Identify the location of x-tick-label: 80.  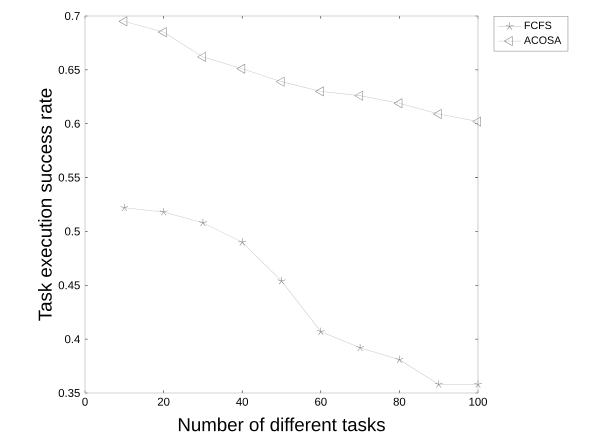
(400, 402).